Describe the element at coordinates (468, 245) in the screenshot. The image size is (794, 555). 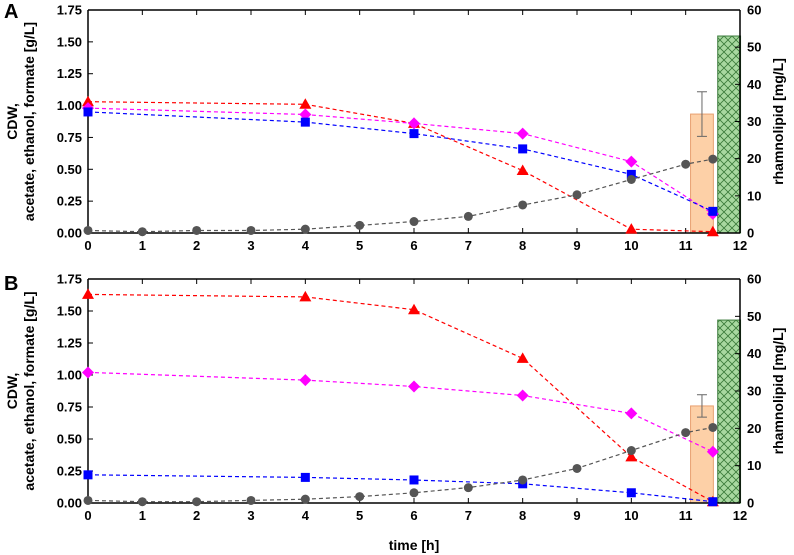
I see `x-tick-label: 7` at that location.